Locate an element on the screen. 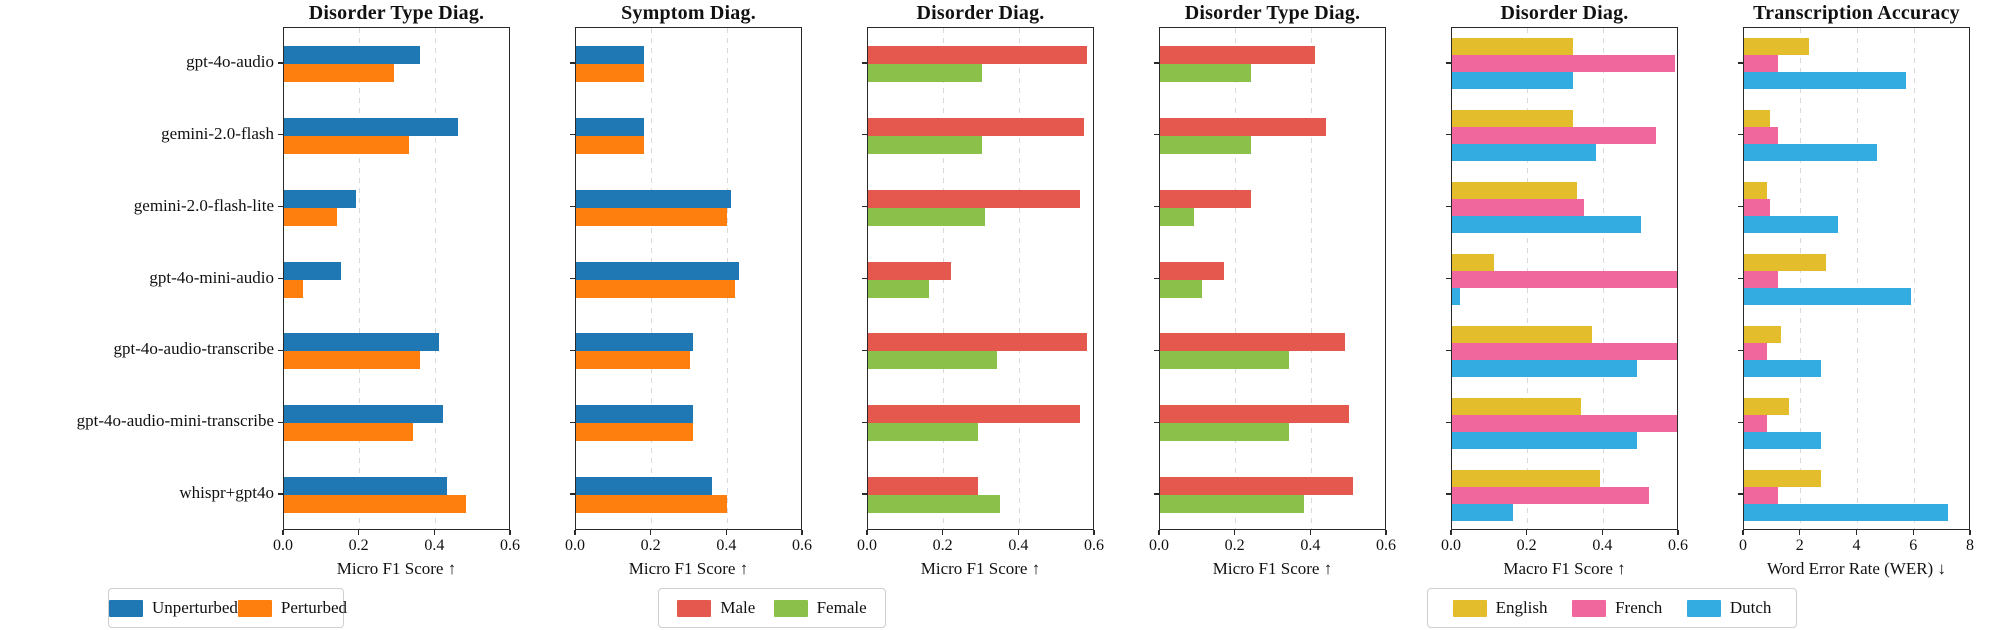 This screenshot has height=630, width=1999. panel-title: Disorder Diag. is located at coordinates (980, 13).